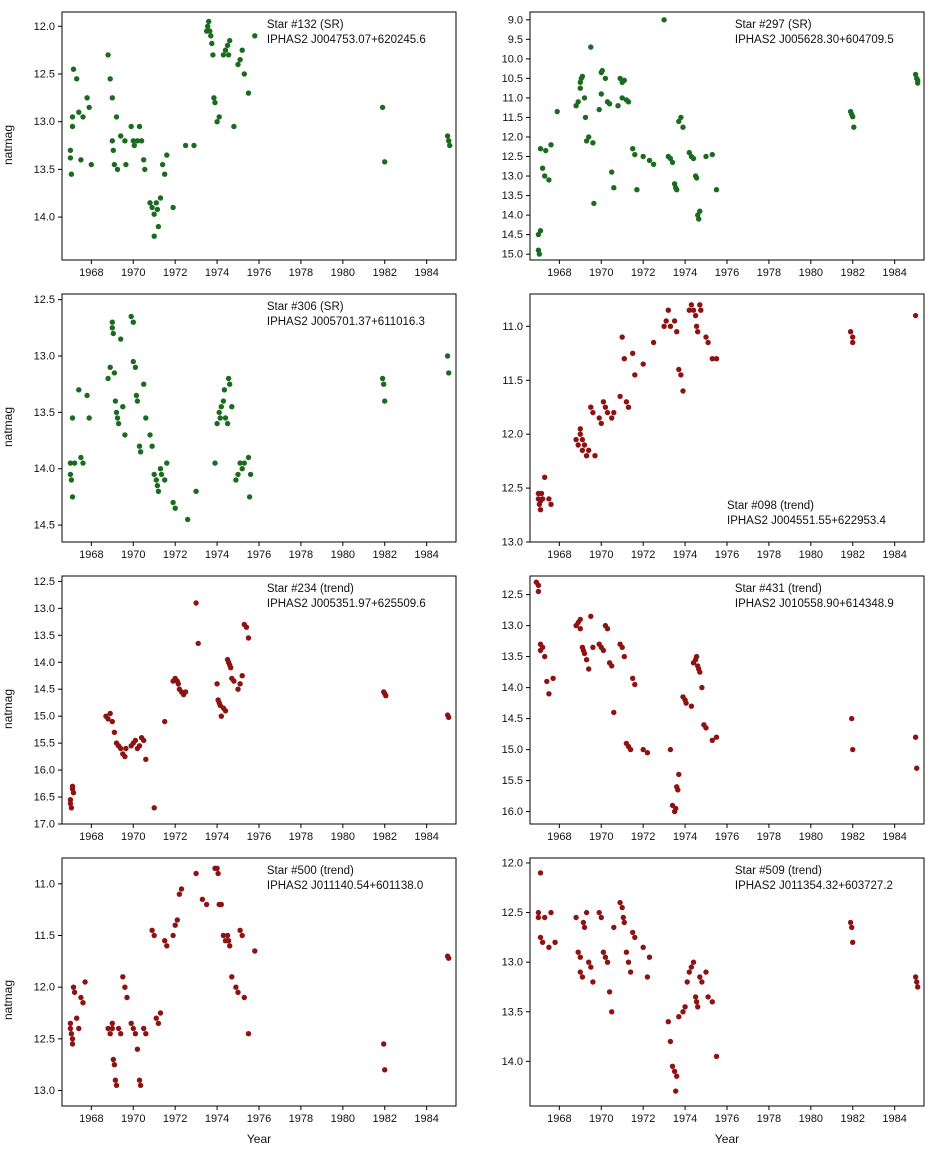 This screenshot has width=936, height=1171. I want to click on y-axis-label-strip, so click(476, 427).